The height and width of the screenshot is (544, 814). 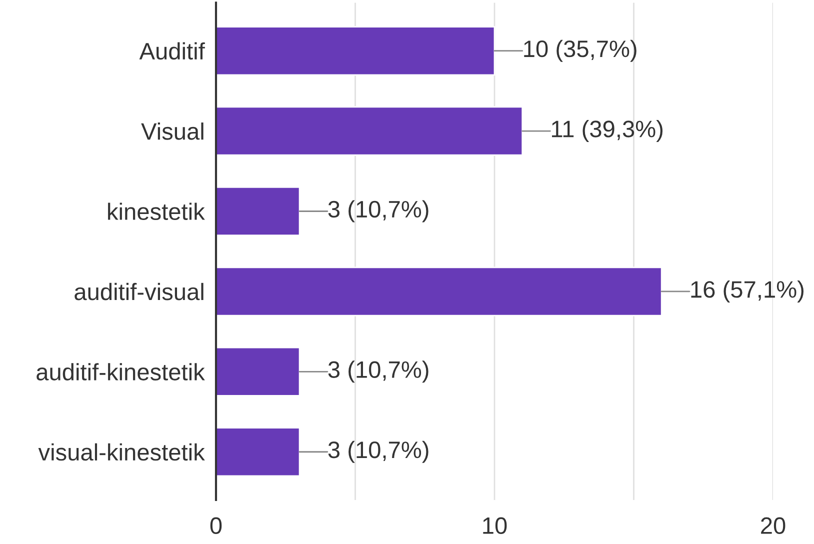 What do you see at coordinates (607, 131) in the screenshot?
I see `data-label: 11 (39,3%)` at bounding box center [607, 131].